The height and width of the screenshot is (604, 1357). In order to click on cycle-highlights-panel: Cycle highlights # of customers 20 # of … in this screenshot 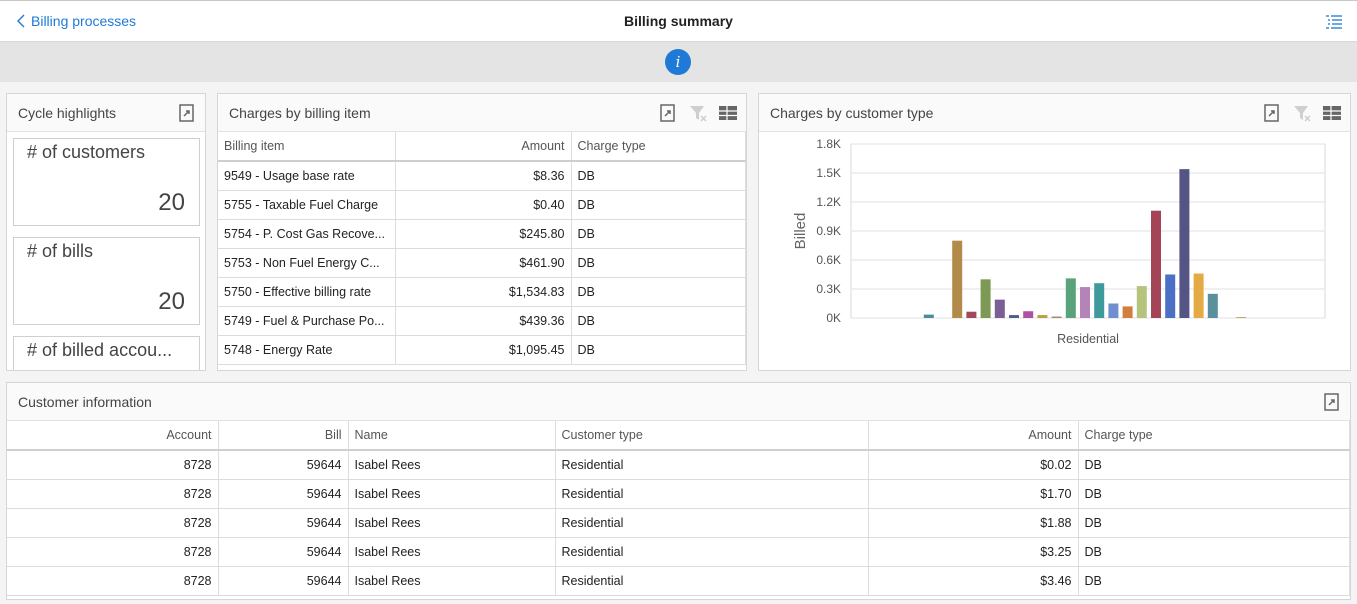, I will do `click(106, 232)`.